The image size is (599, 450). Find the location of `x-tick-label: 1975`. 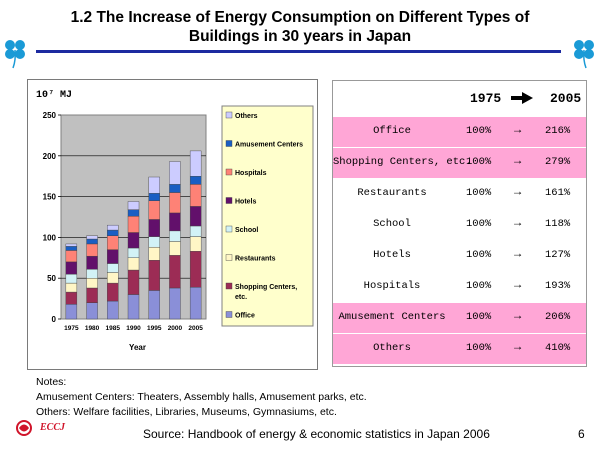

x-tick-label: 1975 is located at coordinates (71, 328).